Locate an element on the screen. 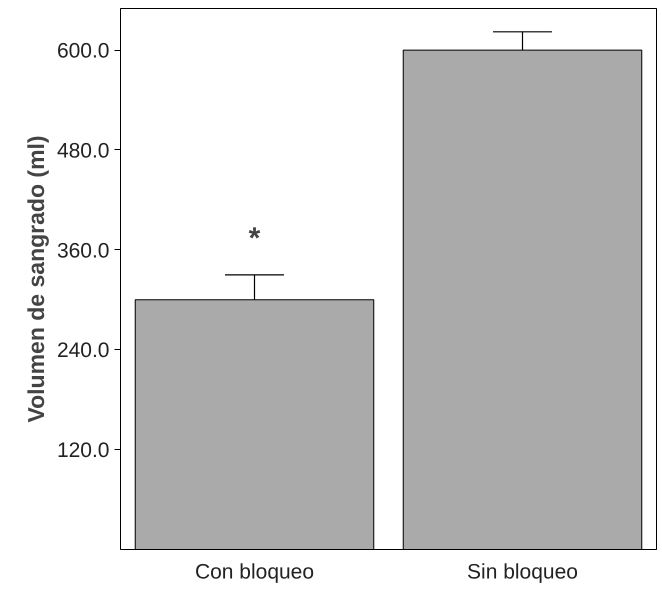 The height and width of the screenshot is (589, 662). y-tick-label: 120.0 is located at coordinates (83, 450).